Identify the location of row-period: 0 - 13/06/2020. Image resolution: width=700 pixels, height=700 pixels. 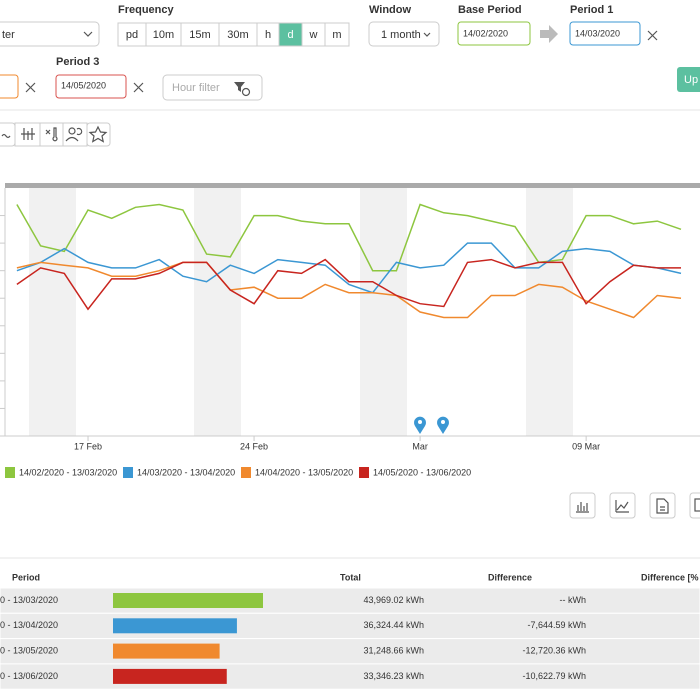
(29, 676).